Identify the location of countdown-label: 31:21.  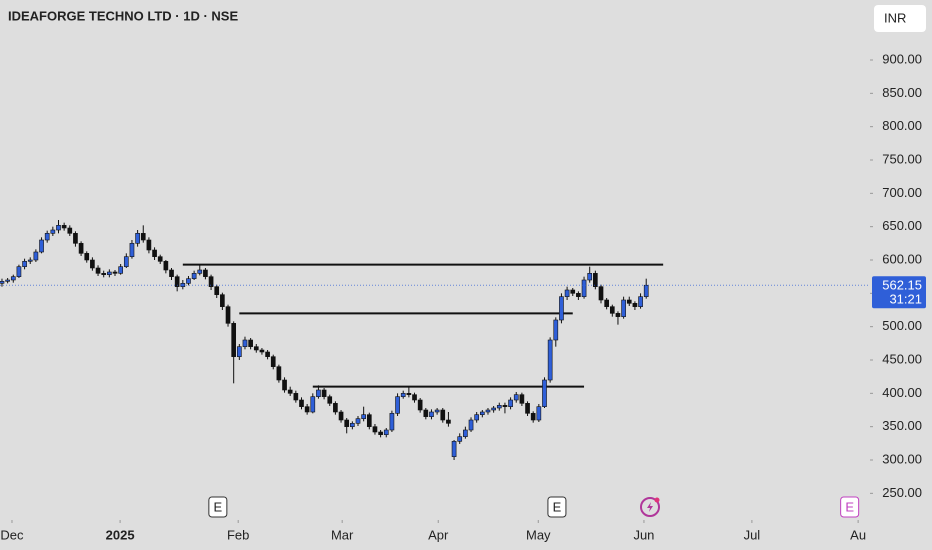
(905, 299).